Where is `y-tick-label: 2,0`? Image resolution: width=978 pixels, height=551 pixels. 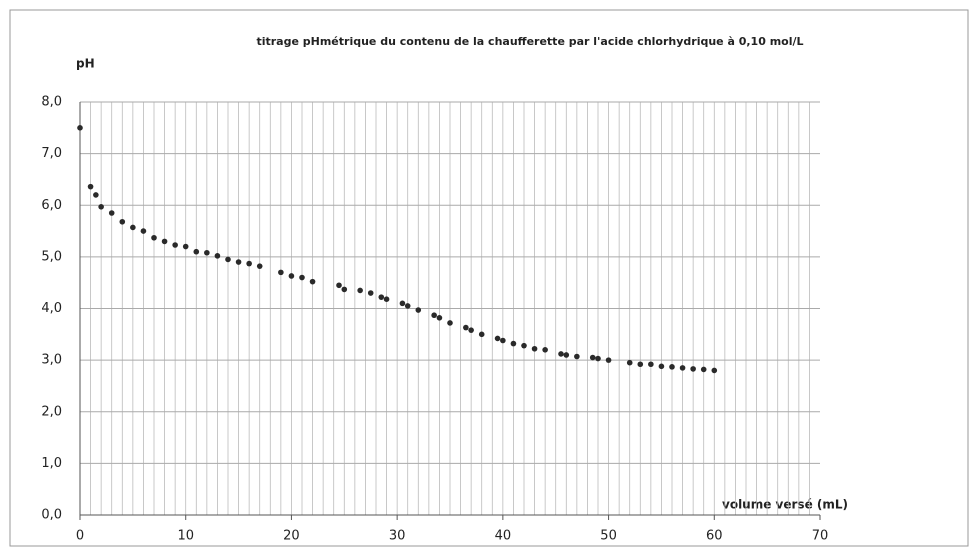 y-tick-label: 2,0 is located at coordinates (51, 411).